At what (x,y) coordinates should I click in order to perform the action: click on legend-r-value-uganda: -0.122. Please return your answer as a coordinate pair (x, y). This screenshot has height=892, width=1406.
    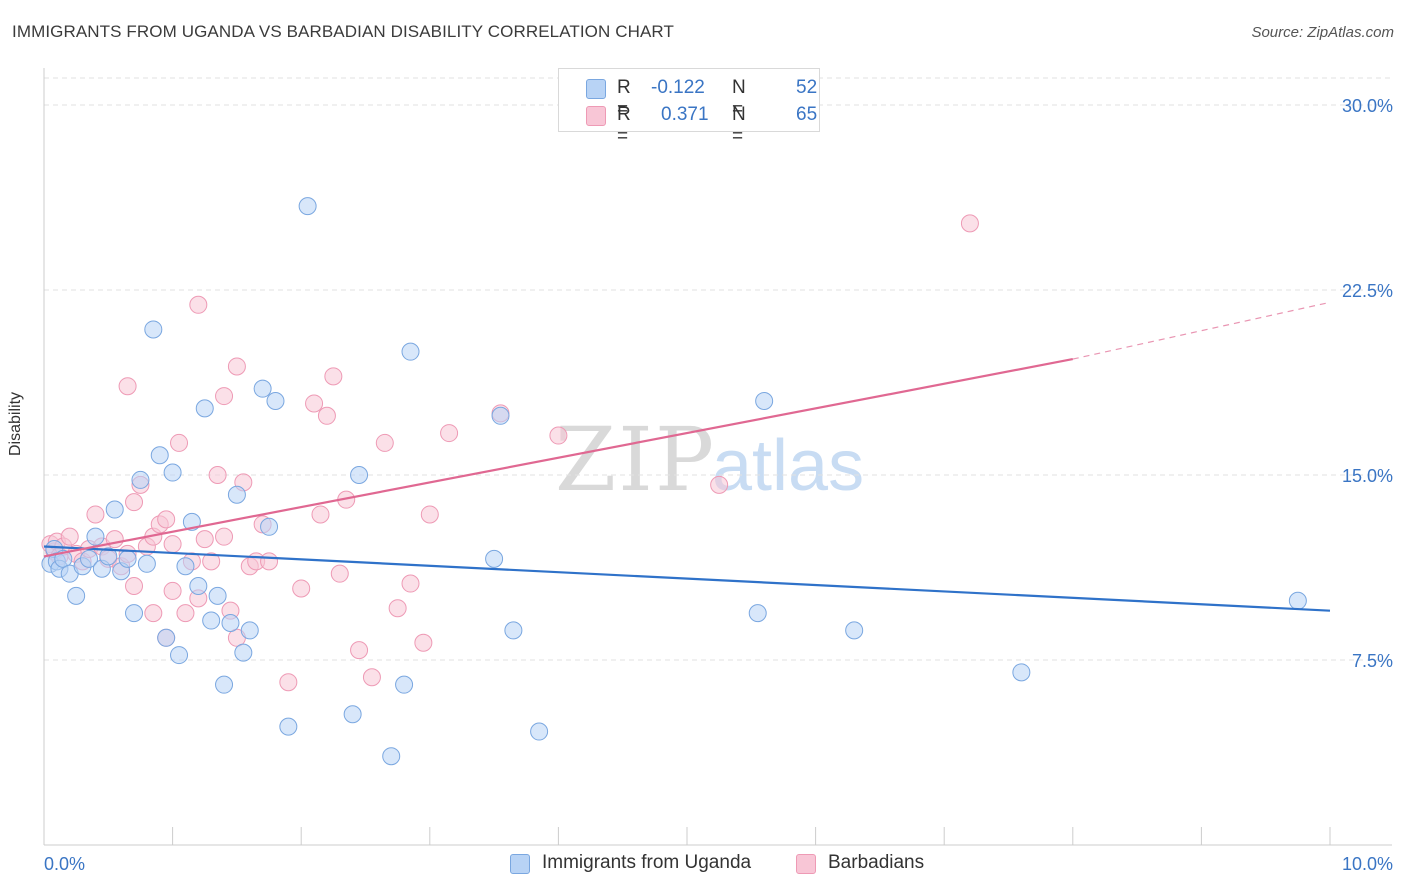
    Looking at the image, I should click on (678, 87).